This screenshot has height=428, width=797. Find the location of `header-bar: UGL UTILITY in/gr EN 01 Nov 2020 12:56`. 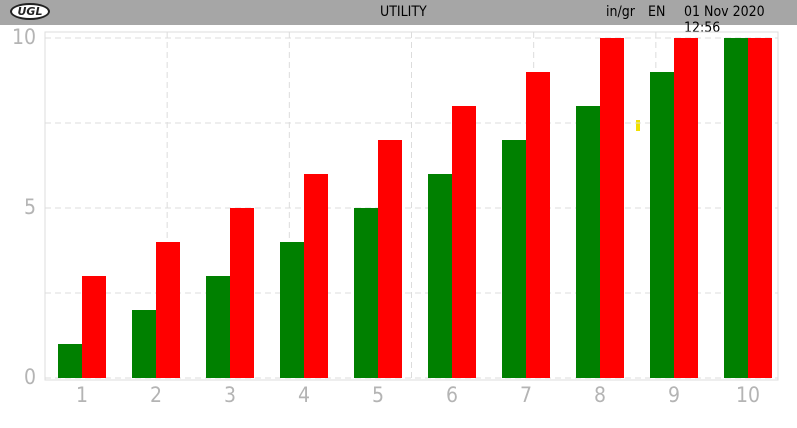

header-bar: UGL UTILITY in/gr EN 01 Nov 2020 12:56 is located at coordinates (398, 18).